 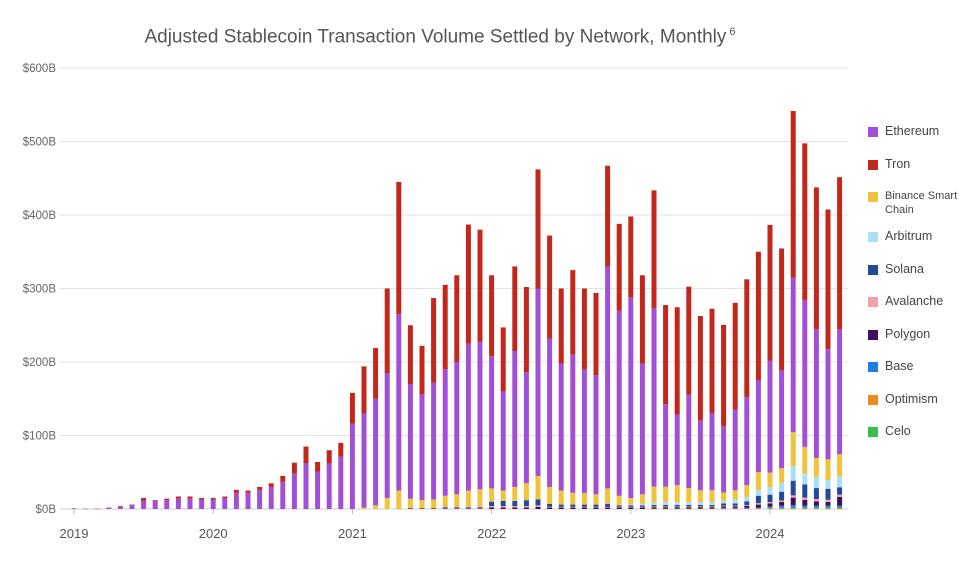 I want to click on legend-swatch, so click(x=873, y=432).